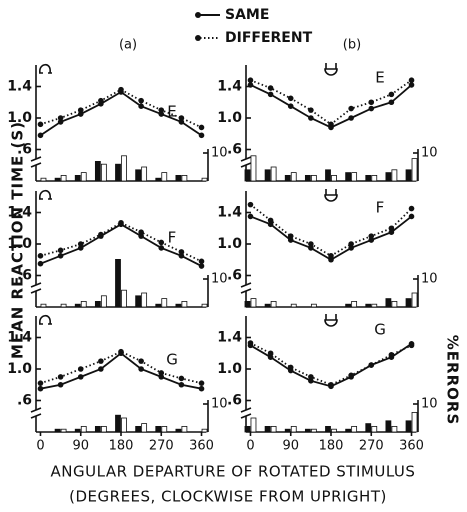 The height and width of the screenshot is (512, 467). I want to click on panel-label: E, so click(171, 112).